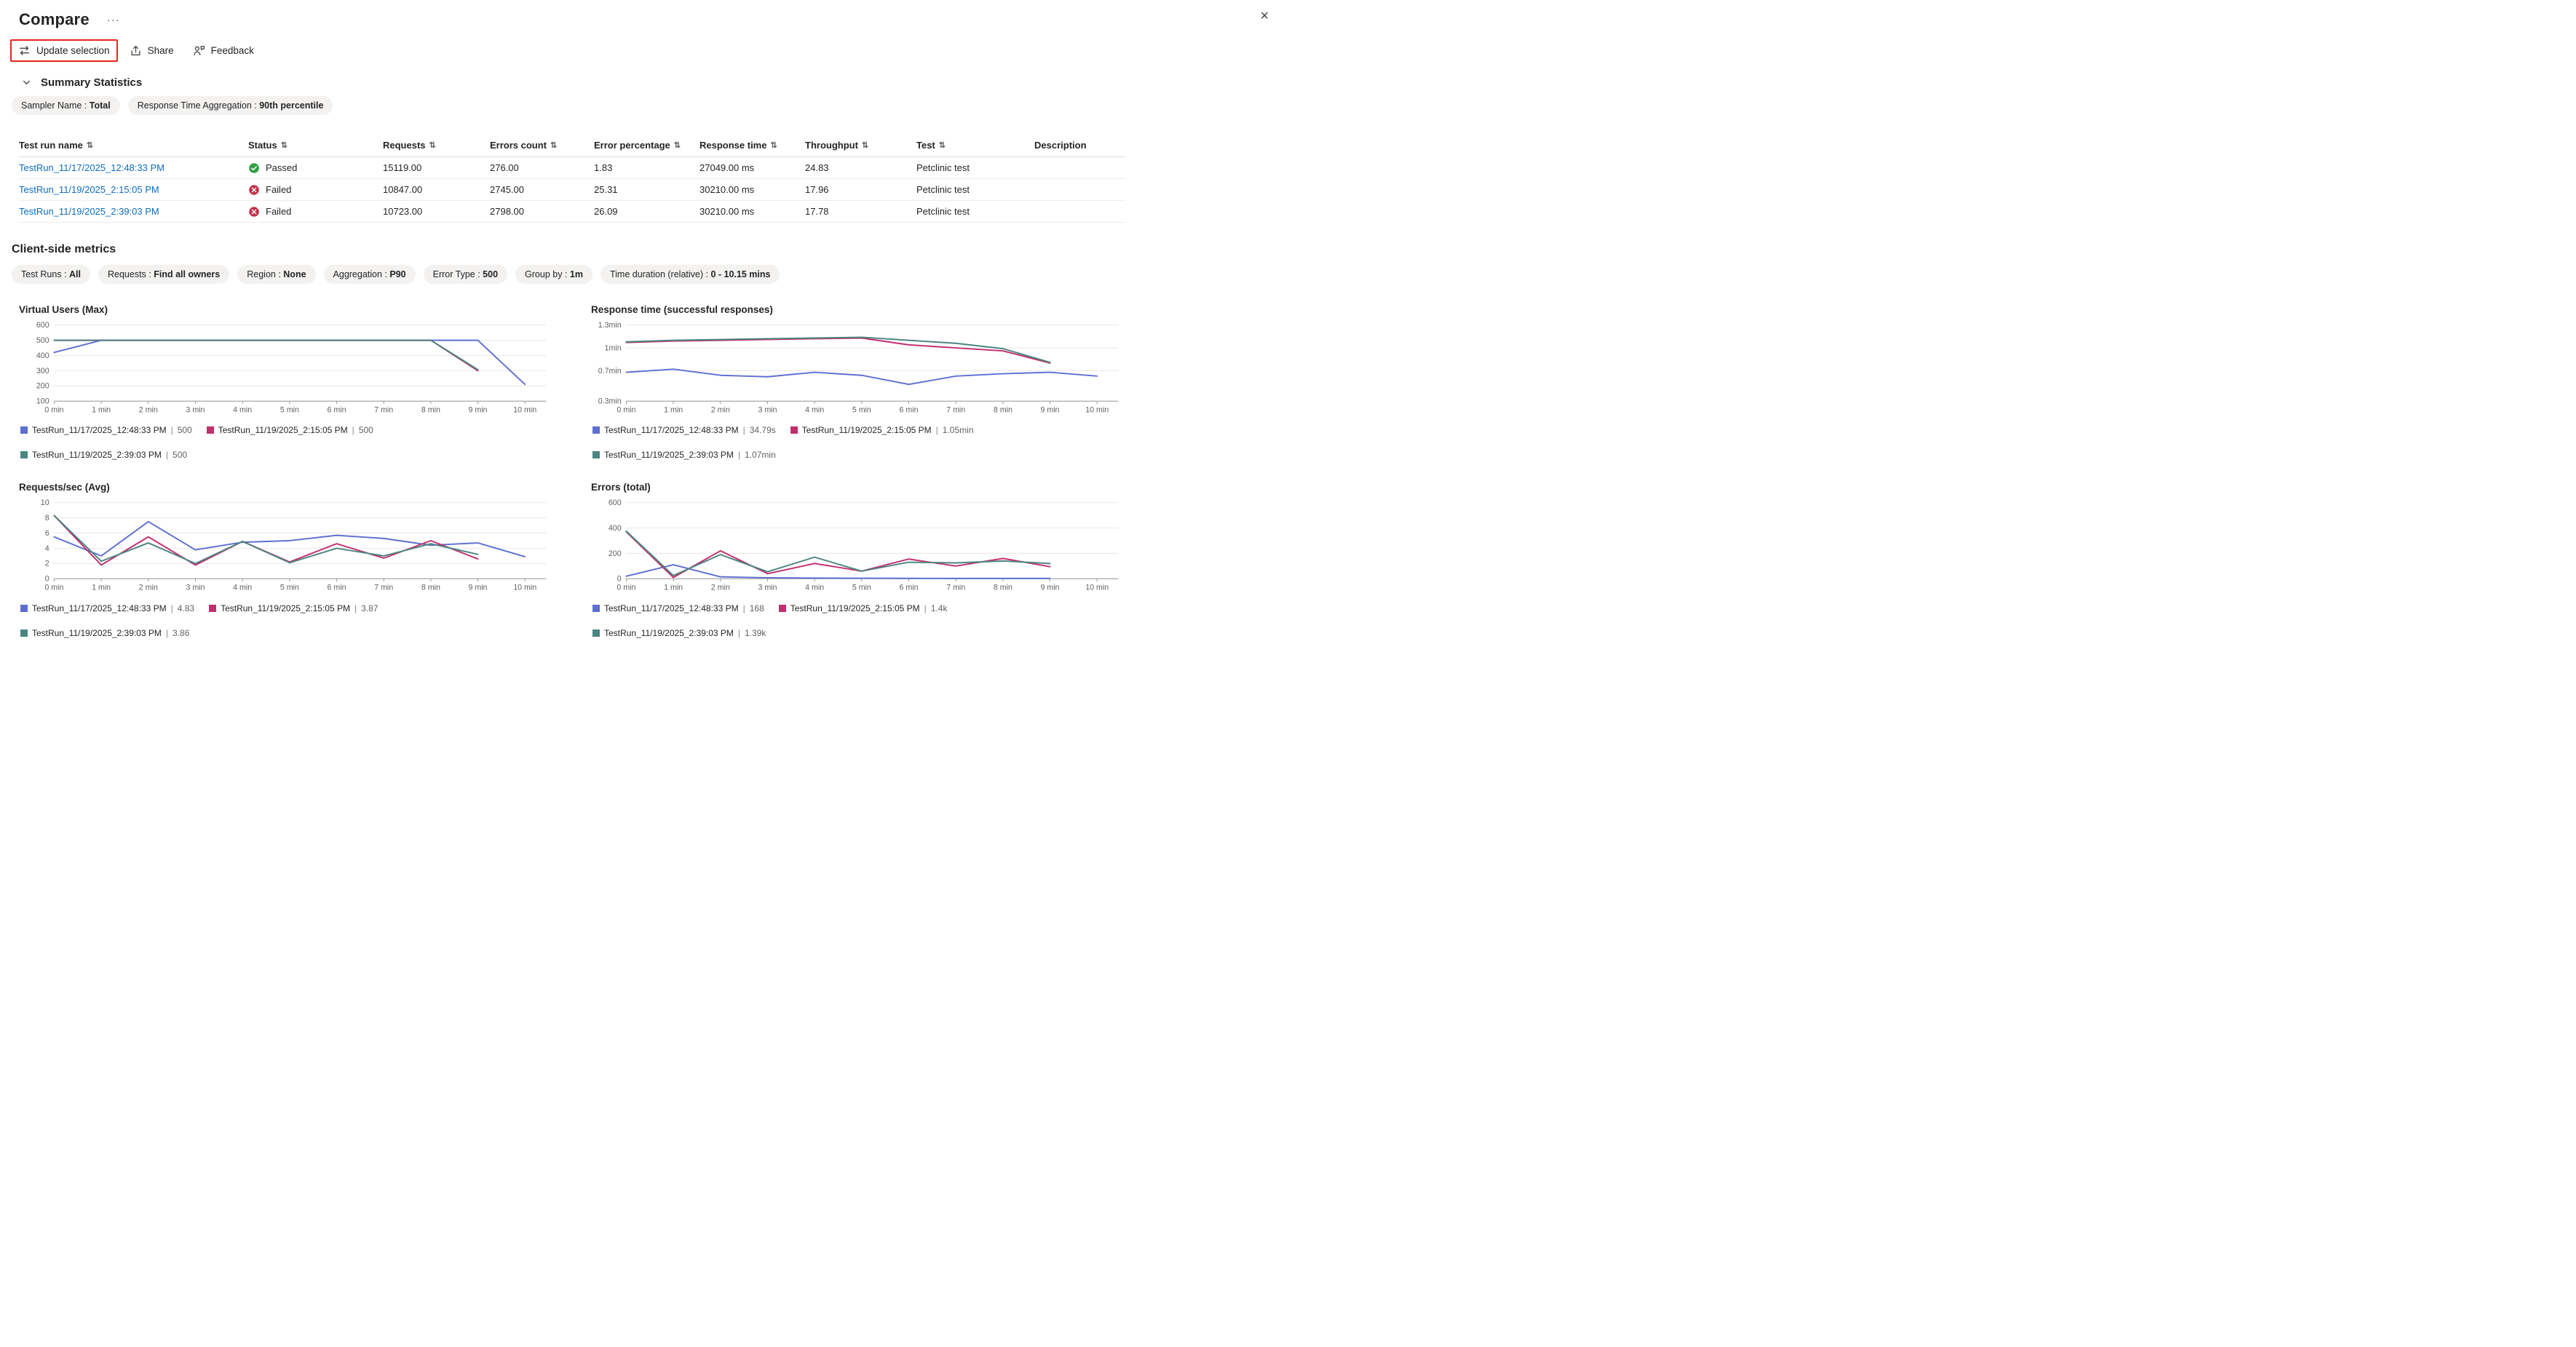 Image resolution: width=2576 pixels, height=1347 pixels. Describe the element at coordinates (863, 608) in the screenshot. I see `legend-item: TestRun_11/19/2025_2:15:05 PM | 1.4k` at that location.